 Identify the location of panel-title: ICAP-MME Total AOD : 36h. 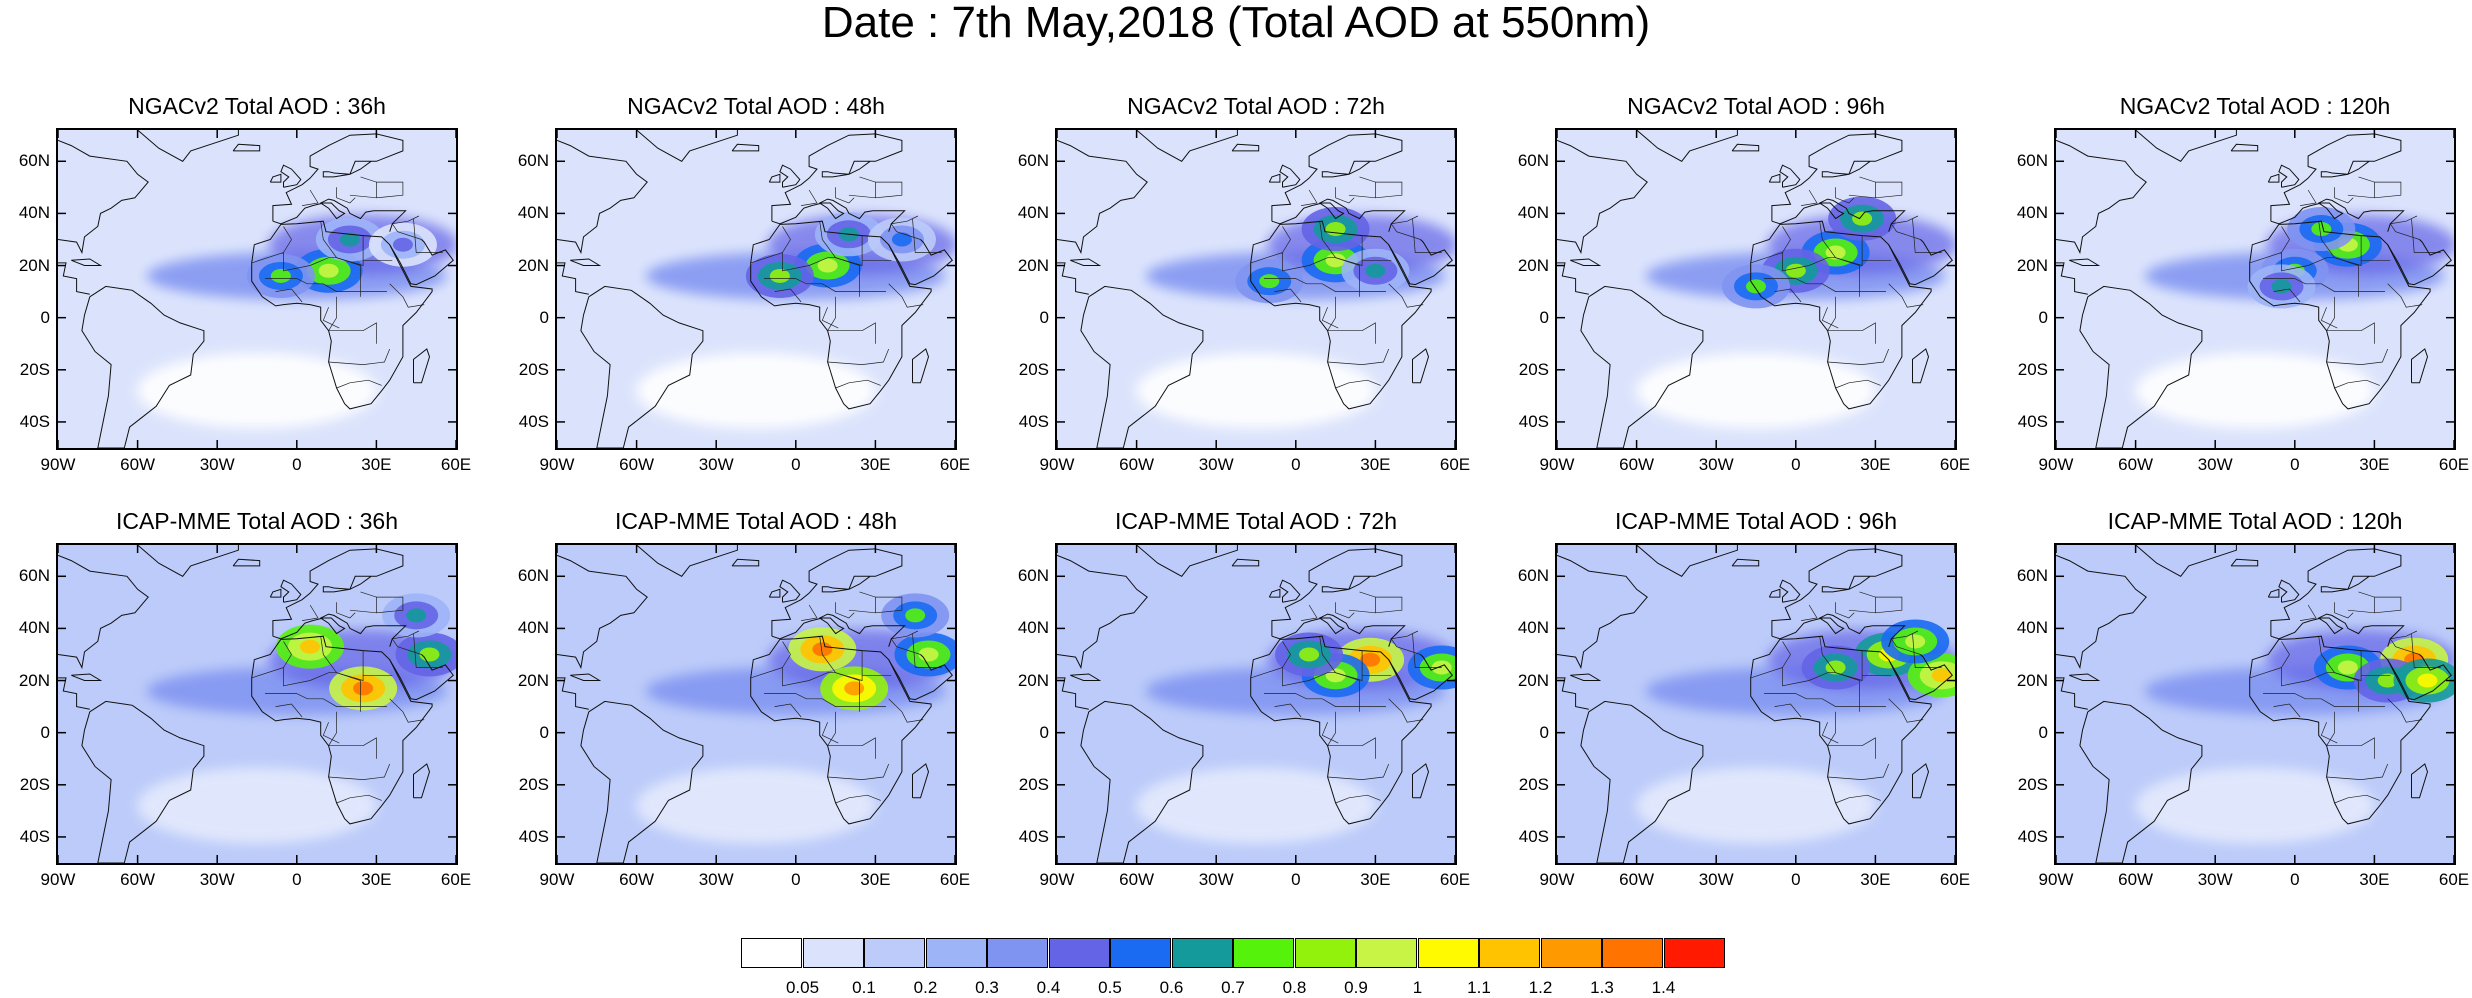
(257, 521).